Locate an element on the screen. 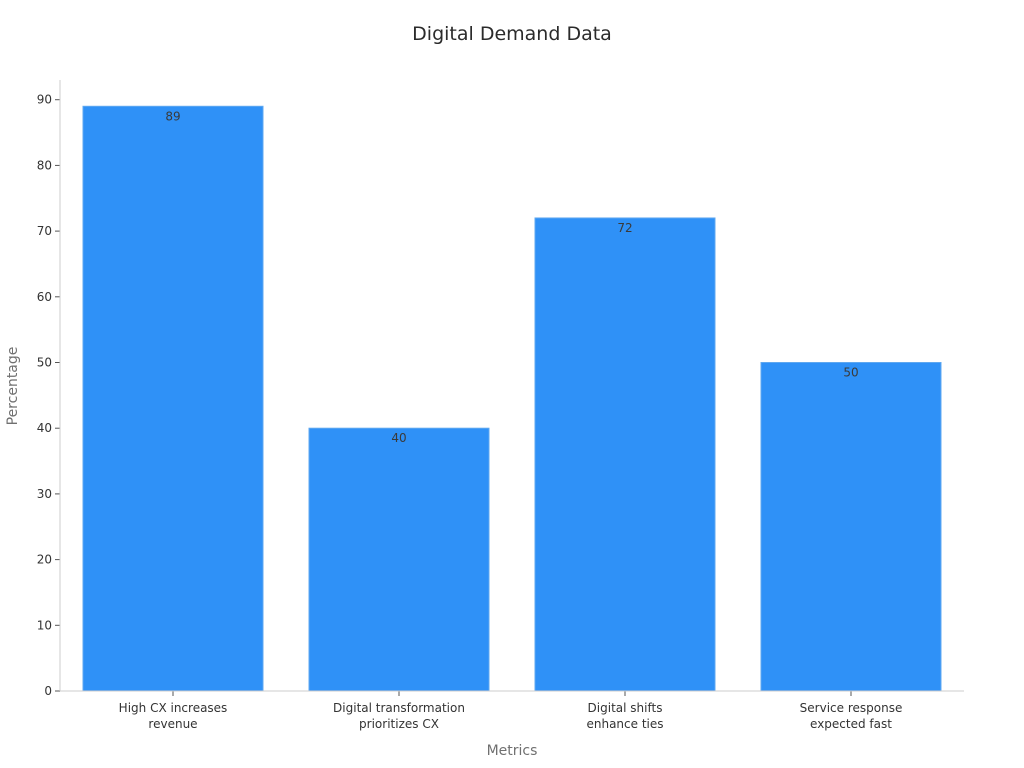 The width and height of the screenshot is (1024, 768). y-tick-label: 30 is located at coordinates (44, 494).